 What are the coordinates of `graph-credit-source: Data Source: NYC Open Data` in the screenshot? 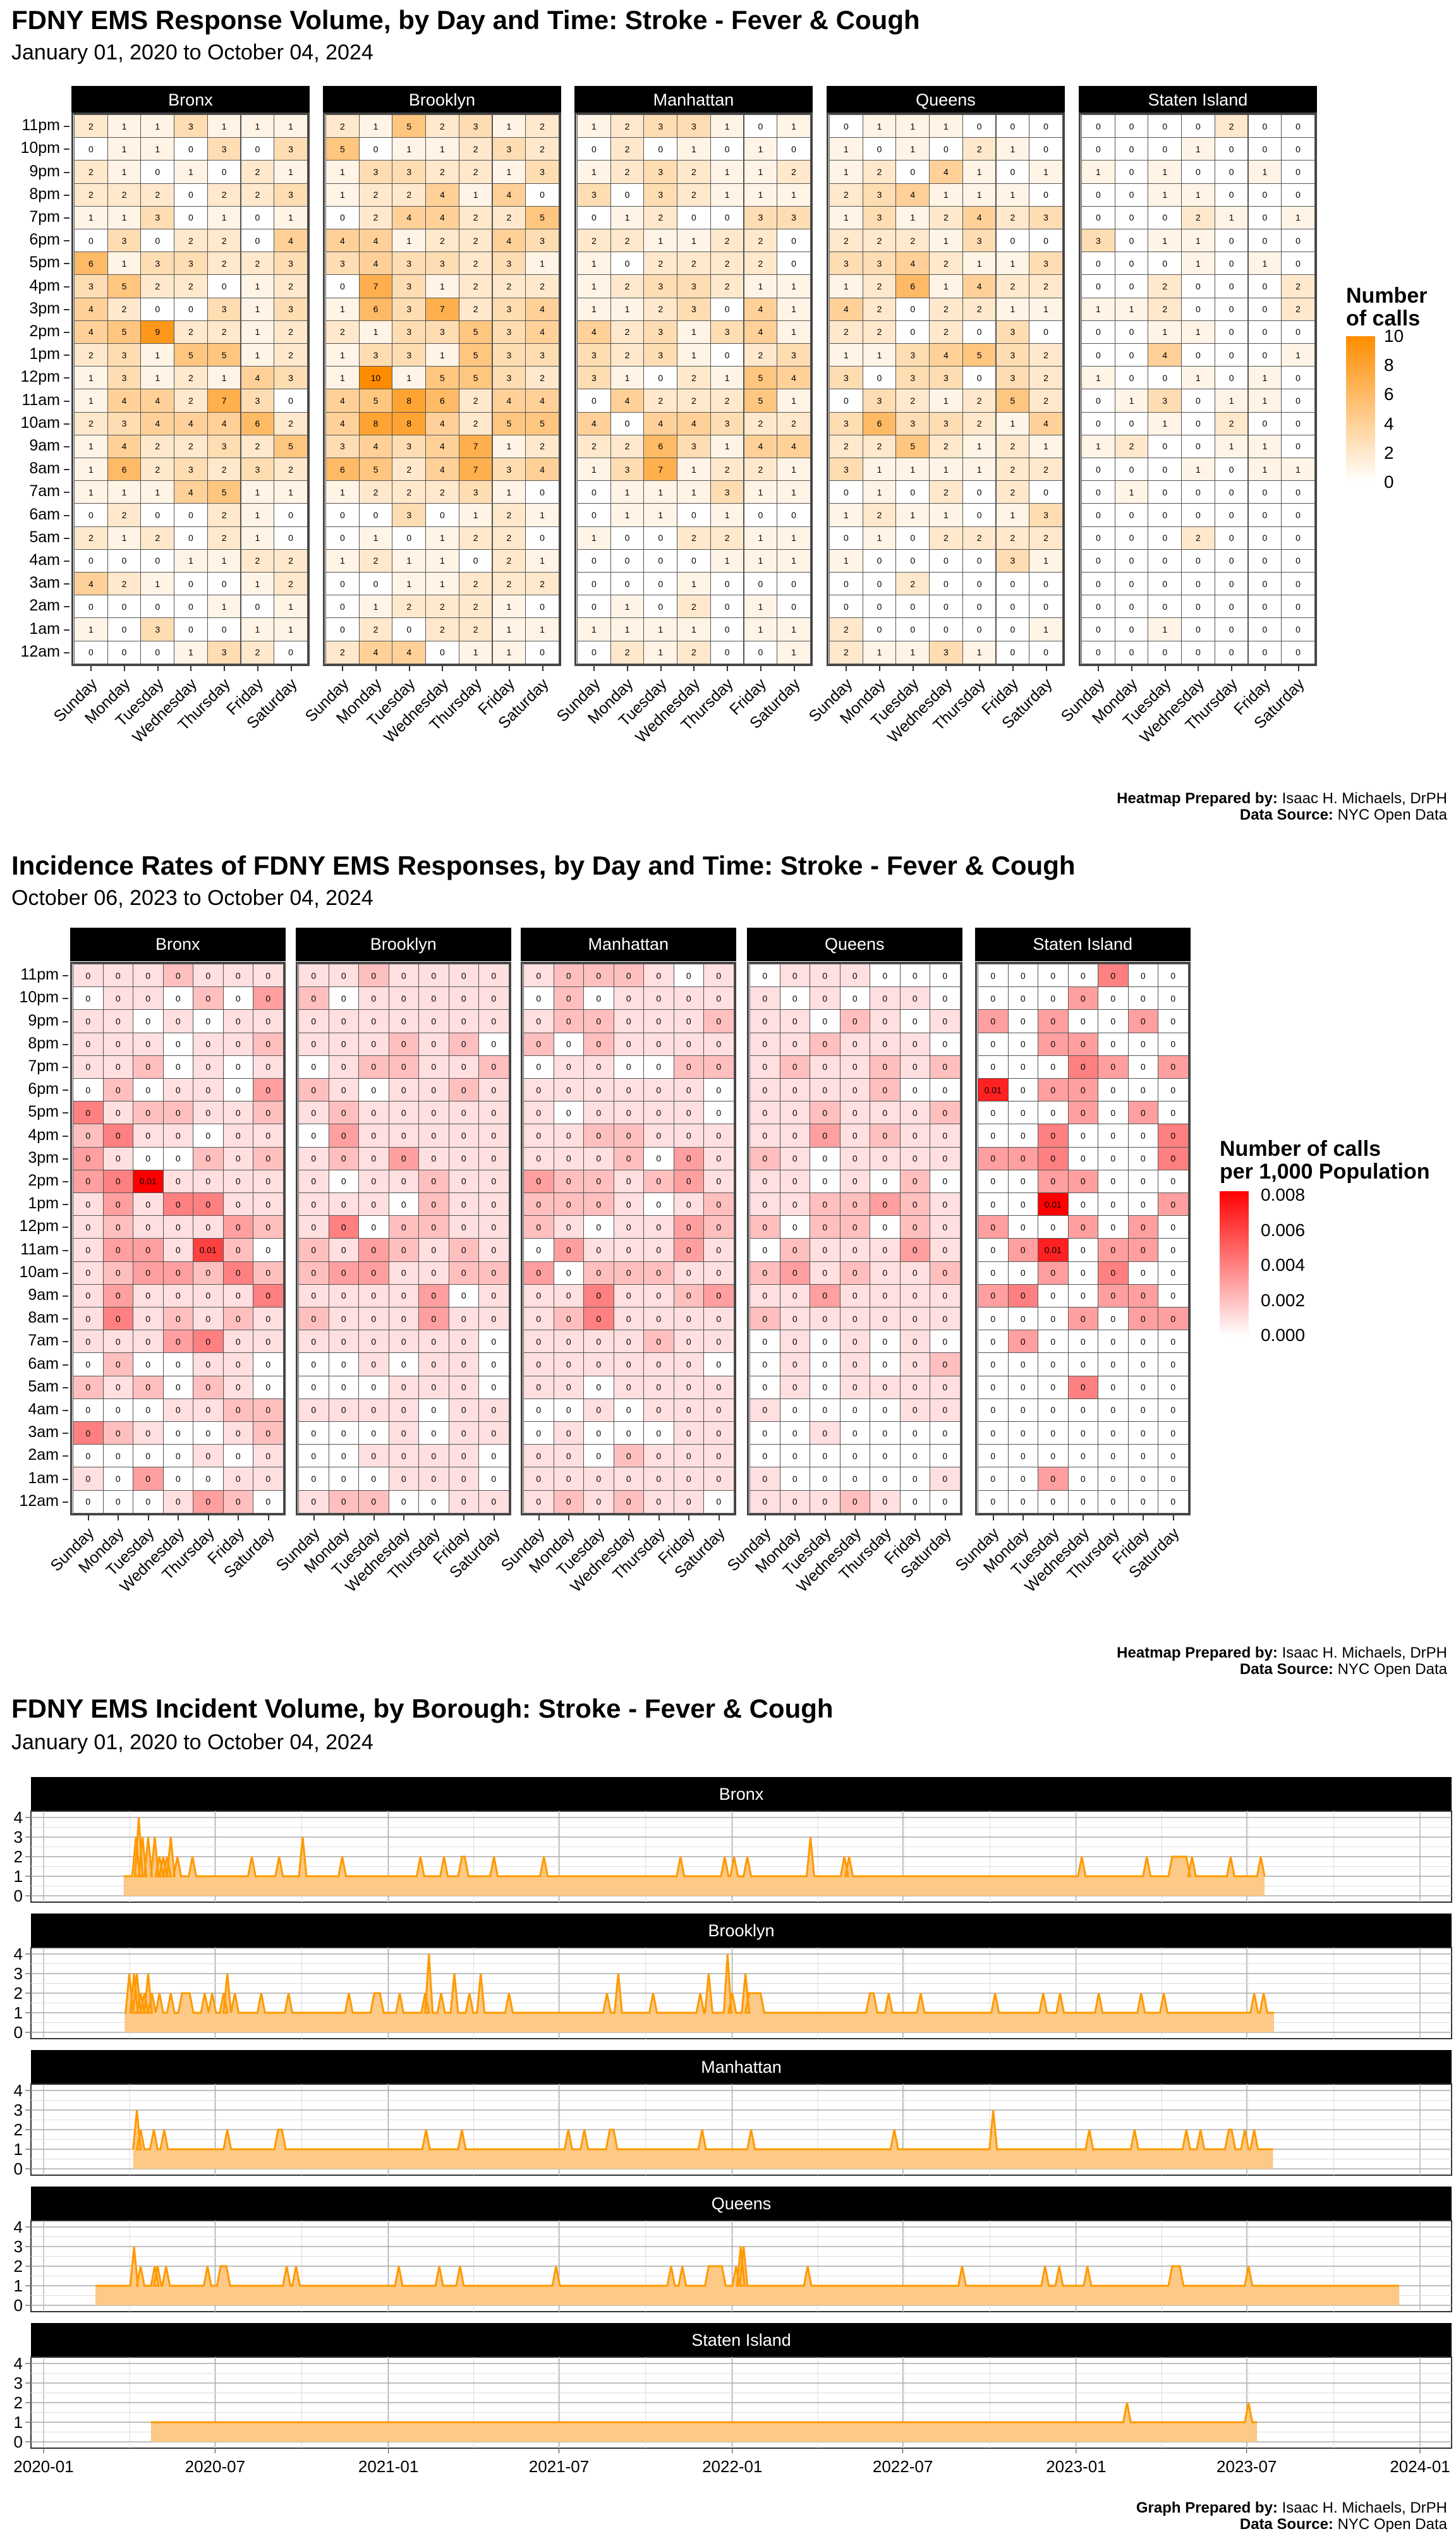 It's located at (1343, 2524).